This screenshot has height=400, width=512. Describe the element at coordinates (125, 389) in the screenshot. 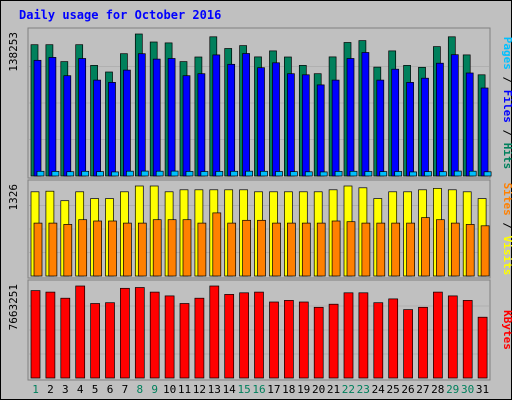

I see `day-label: 7` at that location.